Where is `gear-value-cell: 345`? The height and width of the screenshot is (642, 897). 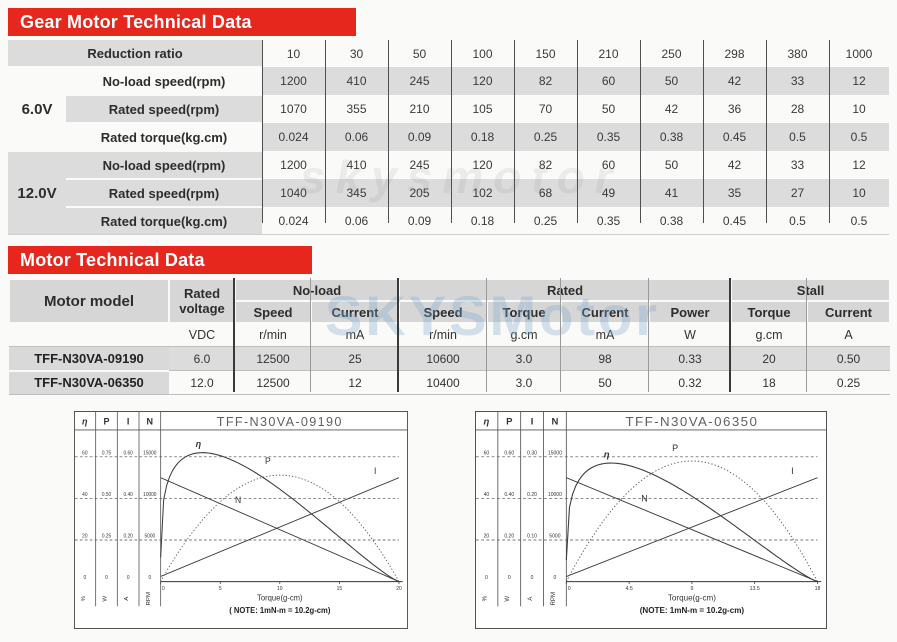 gear-value-cell: 345 is located at coordinates (356, 193).